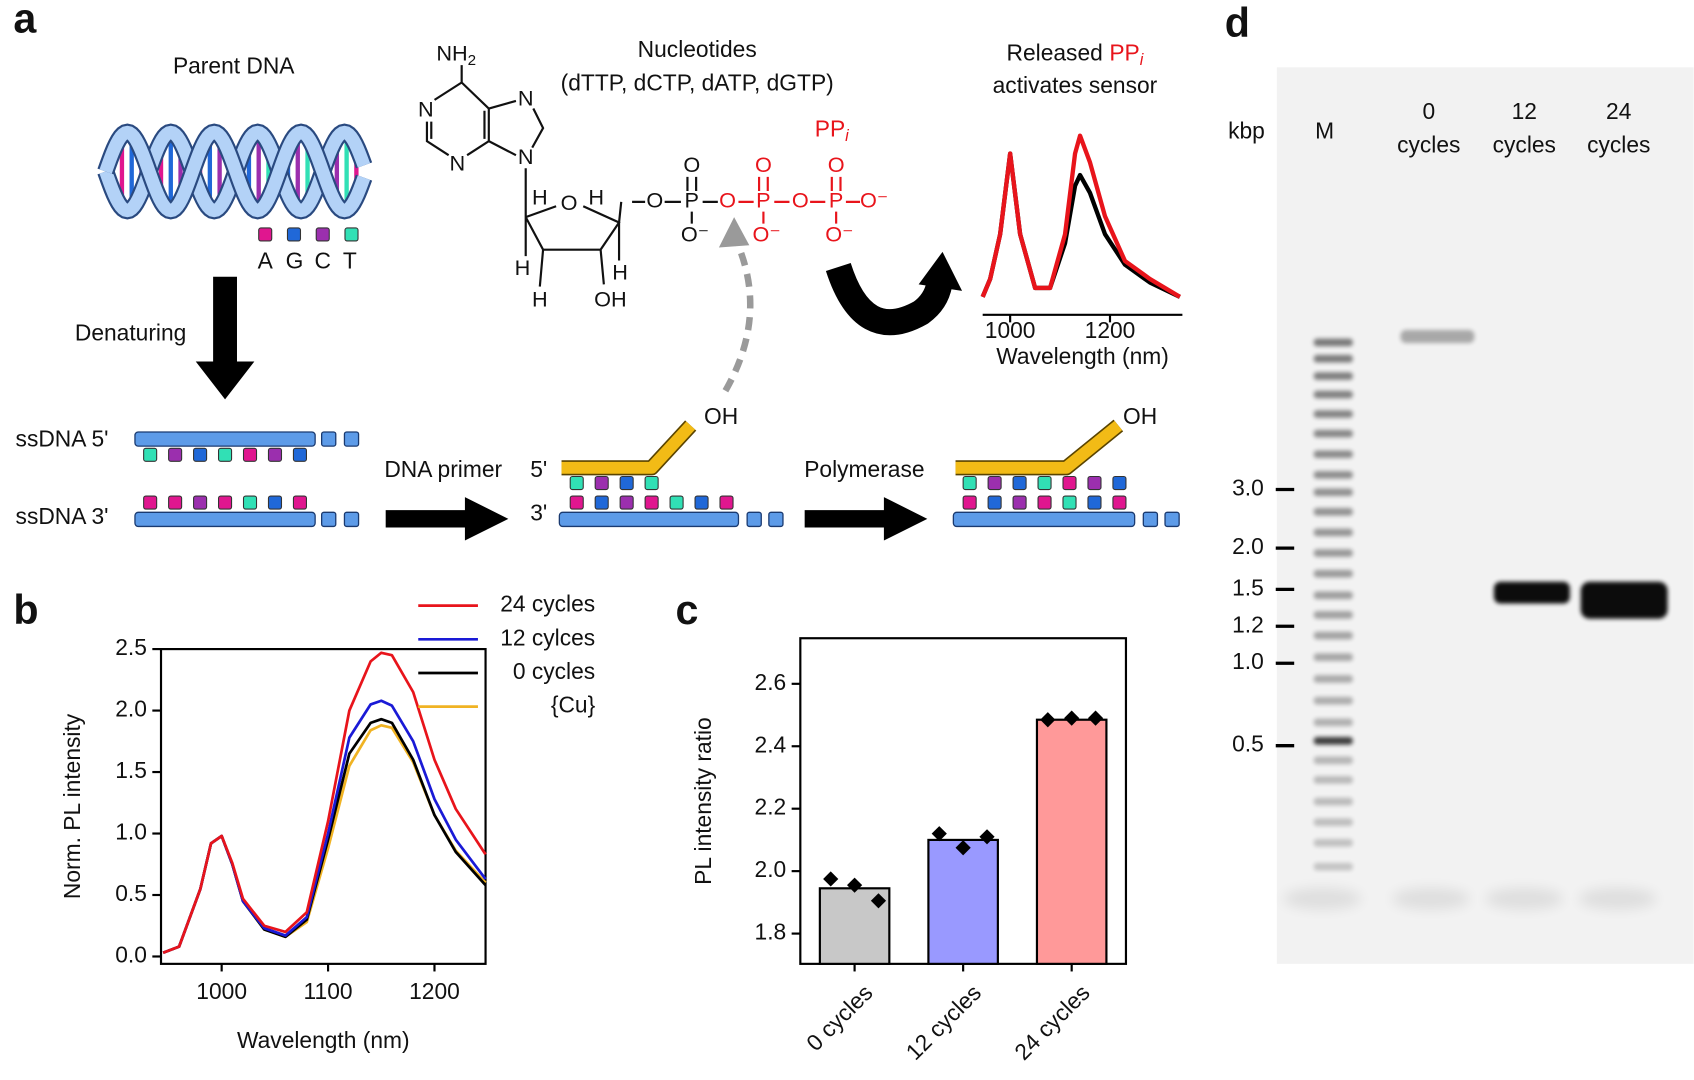  I want to click on size-label: 2.0, so click(1248, 546).